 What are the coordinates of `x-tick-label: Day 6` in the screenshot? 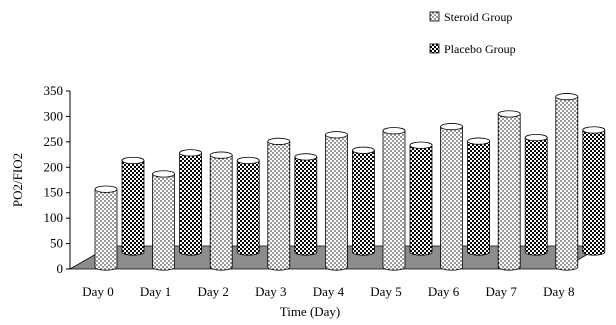 It's located at (444, 291).